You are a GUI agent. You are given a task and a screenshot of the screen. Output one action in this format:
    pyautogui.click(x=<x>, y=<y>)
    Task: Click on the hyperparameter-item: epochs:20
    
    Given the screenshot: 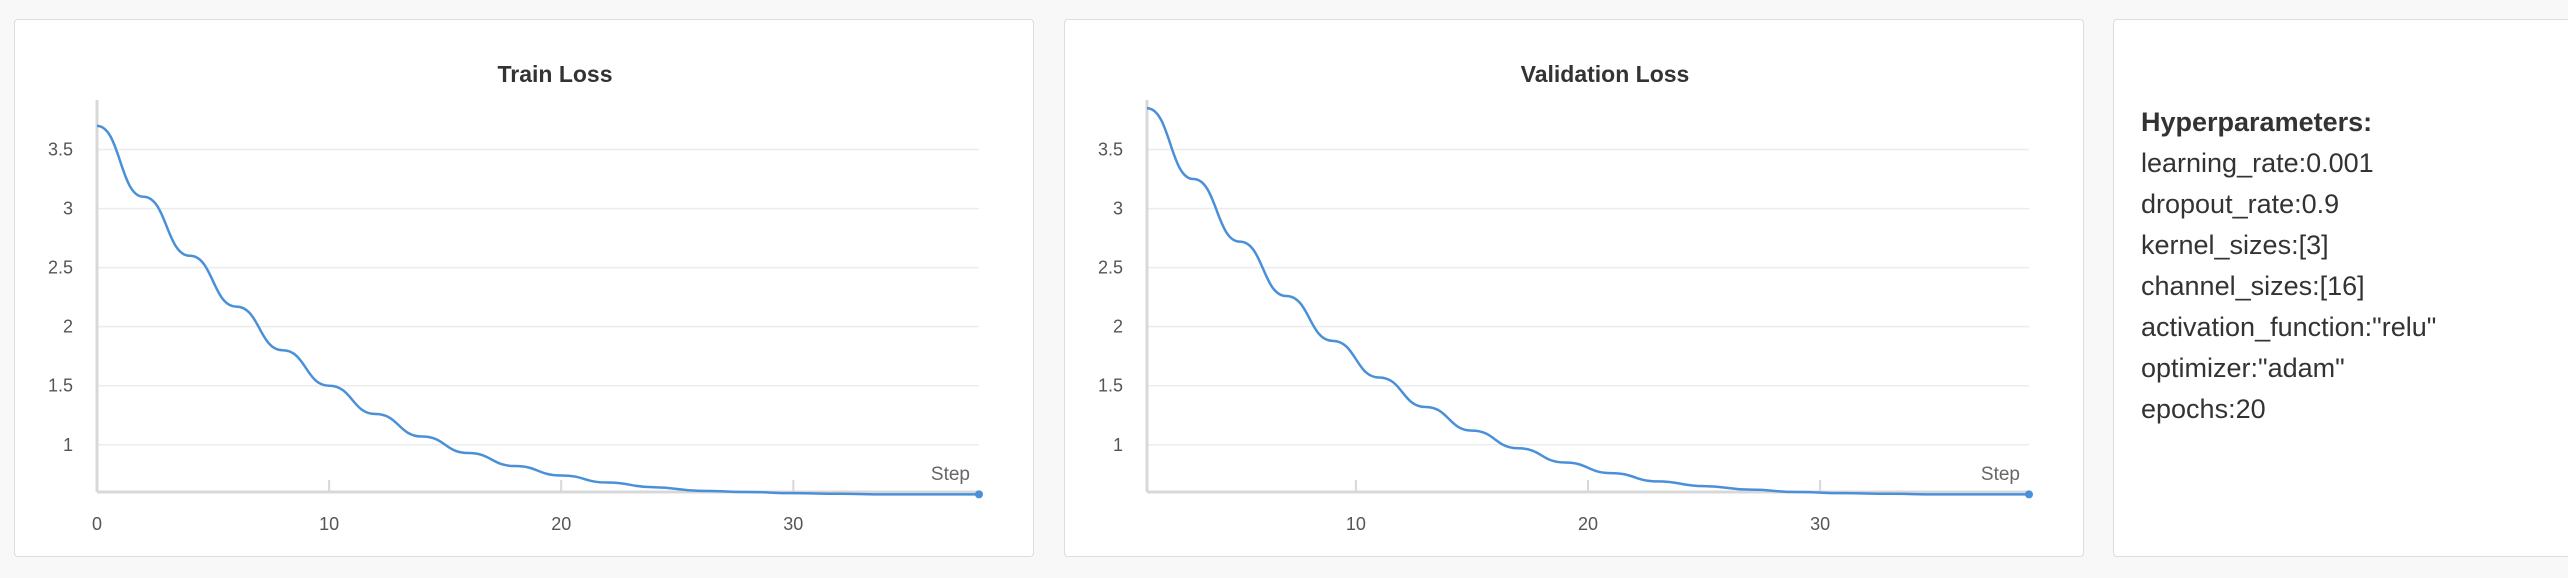 What is the action you would take?
    pyautogui.click(x=2203, y=409)
    